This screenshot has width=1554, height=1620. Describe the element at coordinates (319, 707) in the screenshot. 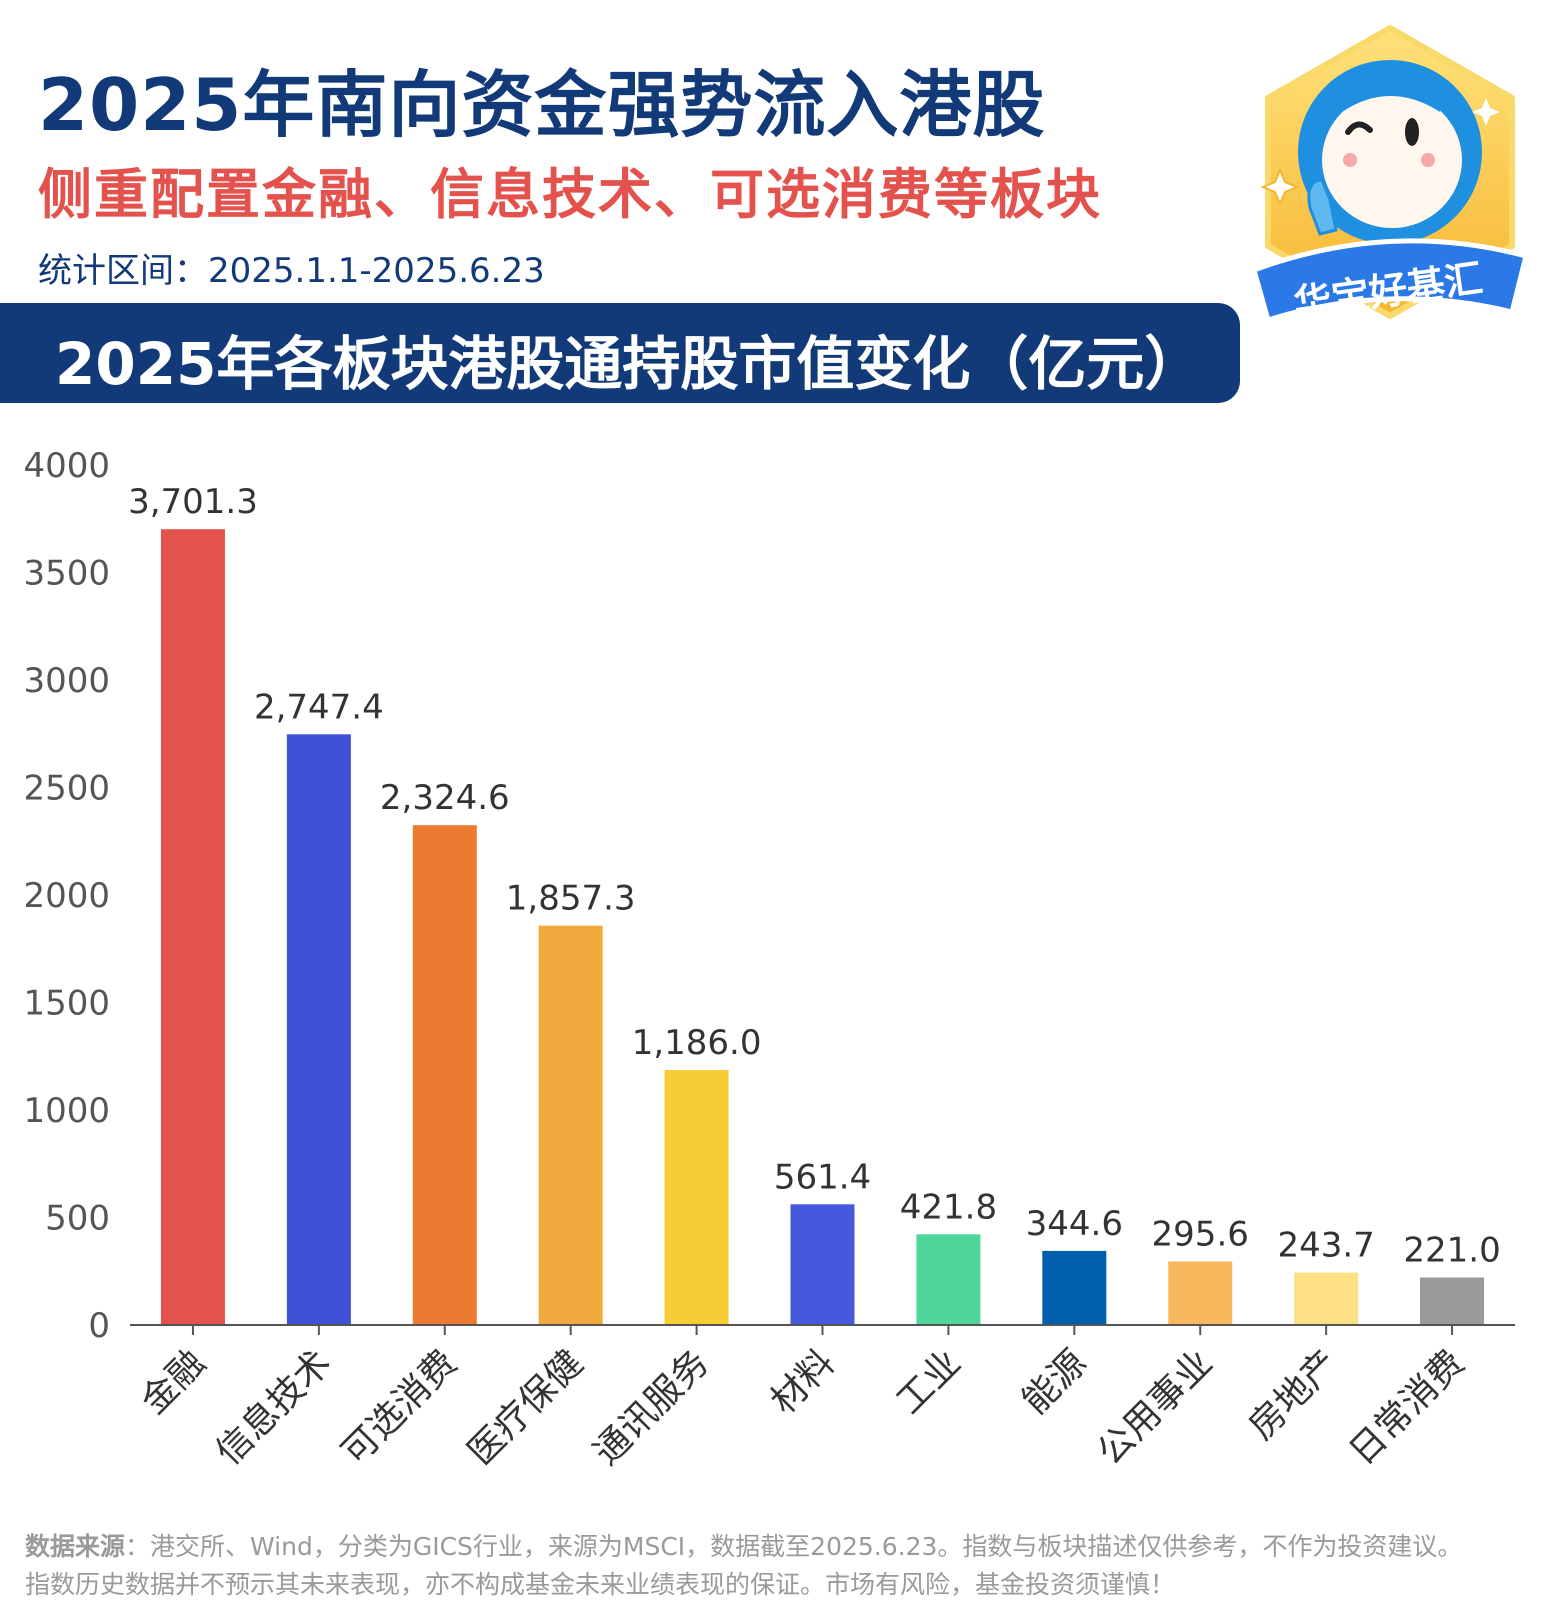

I see `data-label: 2,747.4` at that location.